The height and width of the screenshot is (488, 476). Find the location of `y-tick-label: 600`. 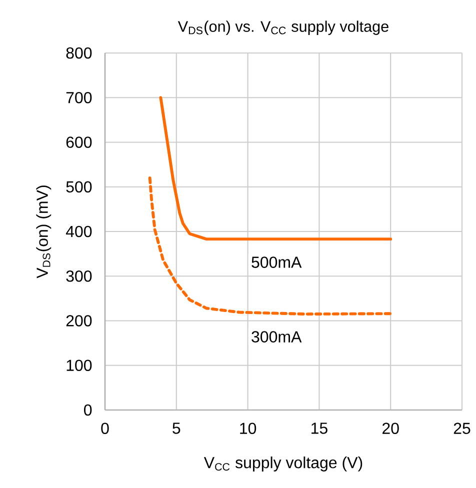

y-tick-label: 600 is located at coordinates (79, 142).